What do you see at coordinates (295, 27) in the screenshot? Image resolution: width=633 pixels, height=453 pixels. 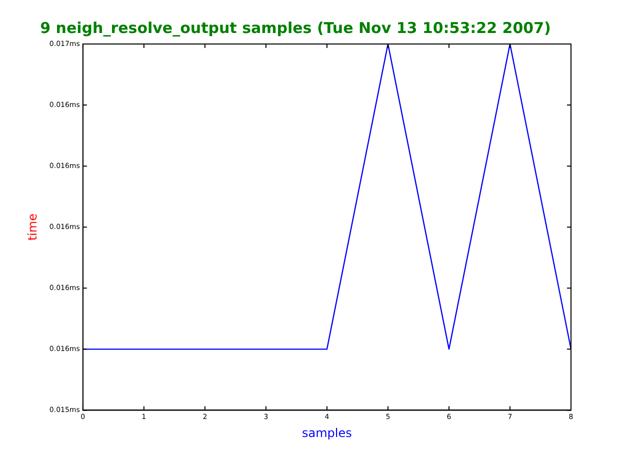 I see `chart-title: 9 neigh_resolve_output samples (Tue Nov 13 10:53:22 2007)` at bounding box center [295, 27].